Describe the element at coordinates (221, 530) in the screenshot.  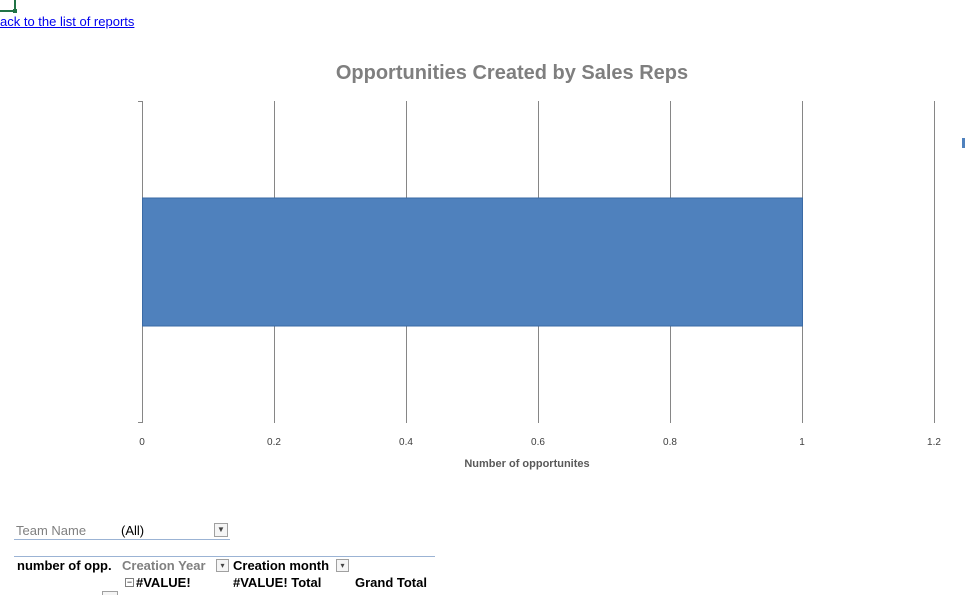
I see `filter-dropdown-icon: ▼` at that location.